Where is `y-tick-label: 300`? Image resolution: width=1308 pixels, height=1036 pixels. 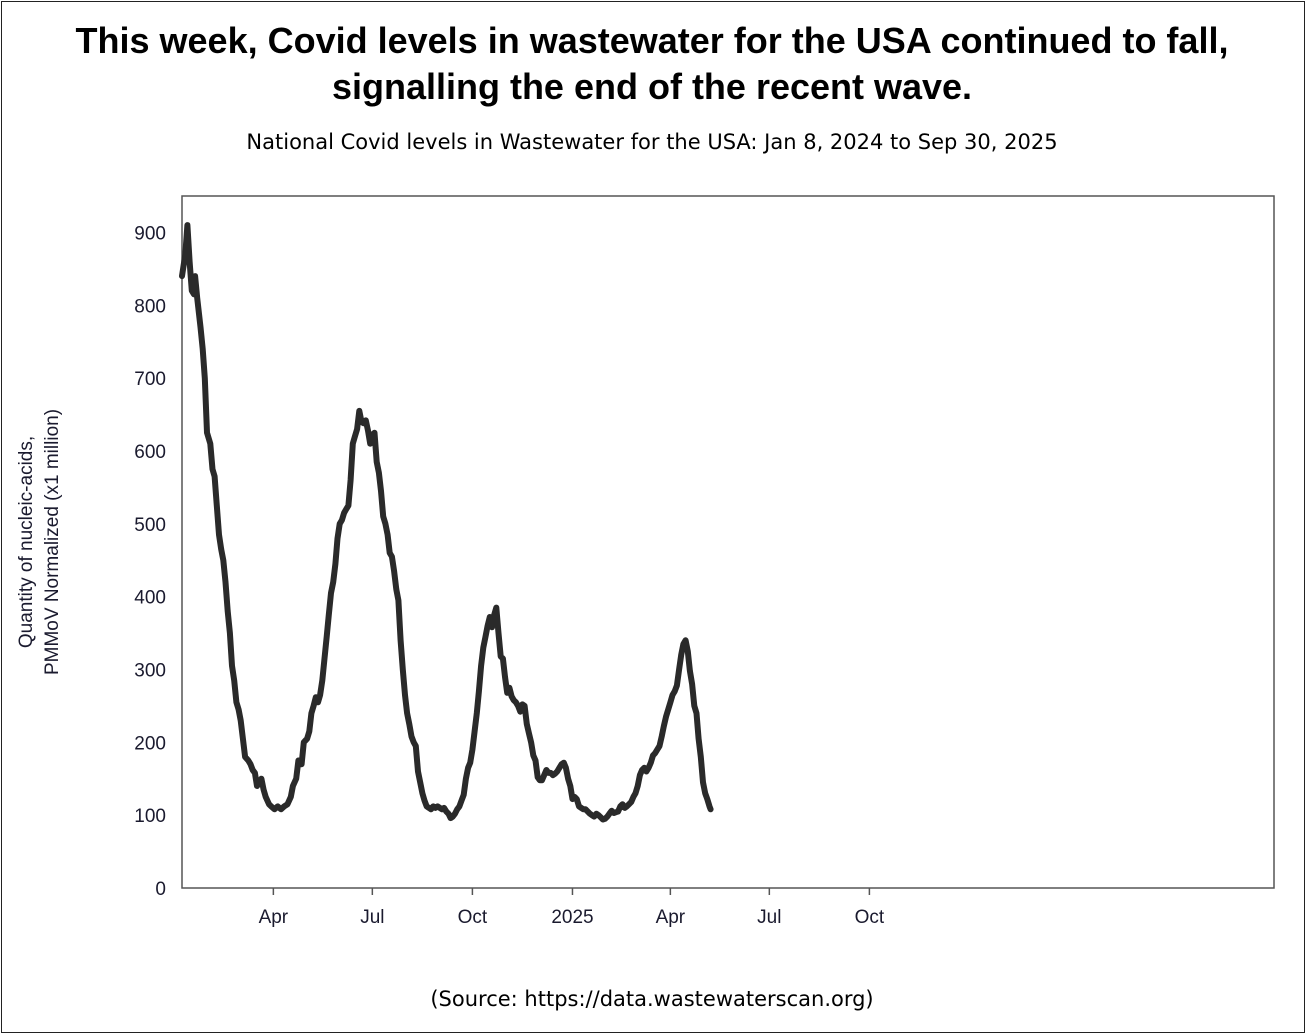 y-tick-label: 300 is located at coordinates (150, 670).